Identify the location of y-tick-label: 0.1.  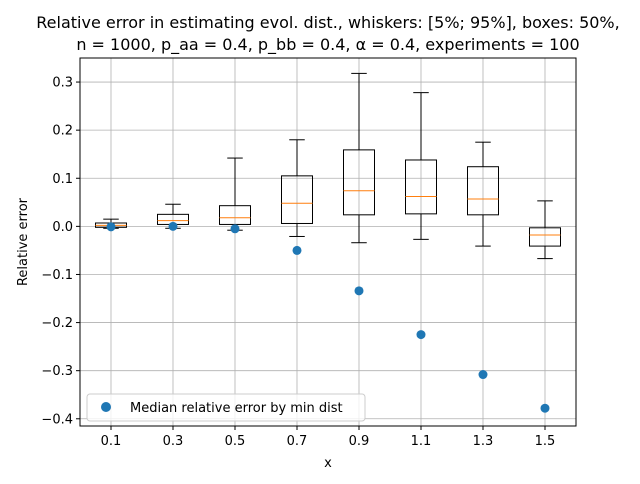
(62, 179).